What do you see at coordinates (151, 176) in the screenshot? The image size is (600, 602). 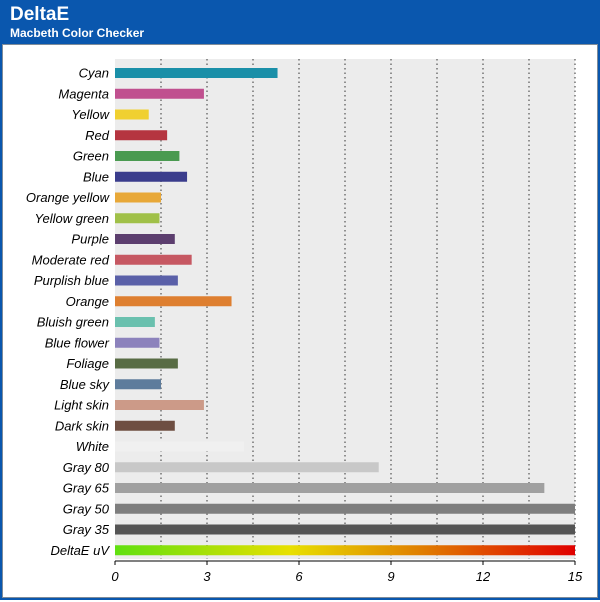 I see `bar-blue` at bounding box center [151, 176].